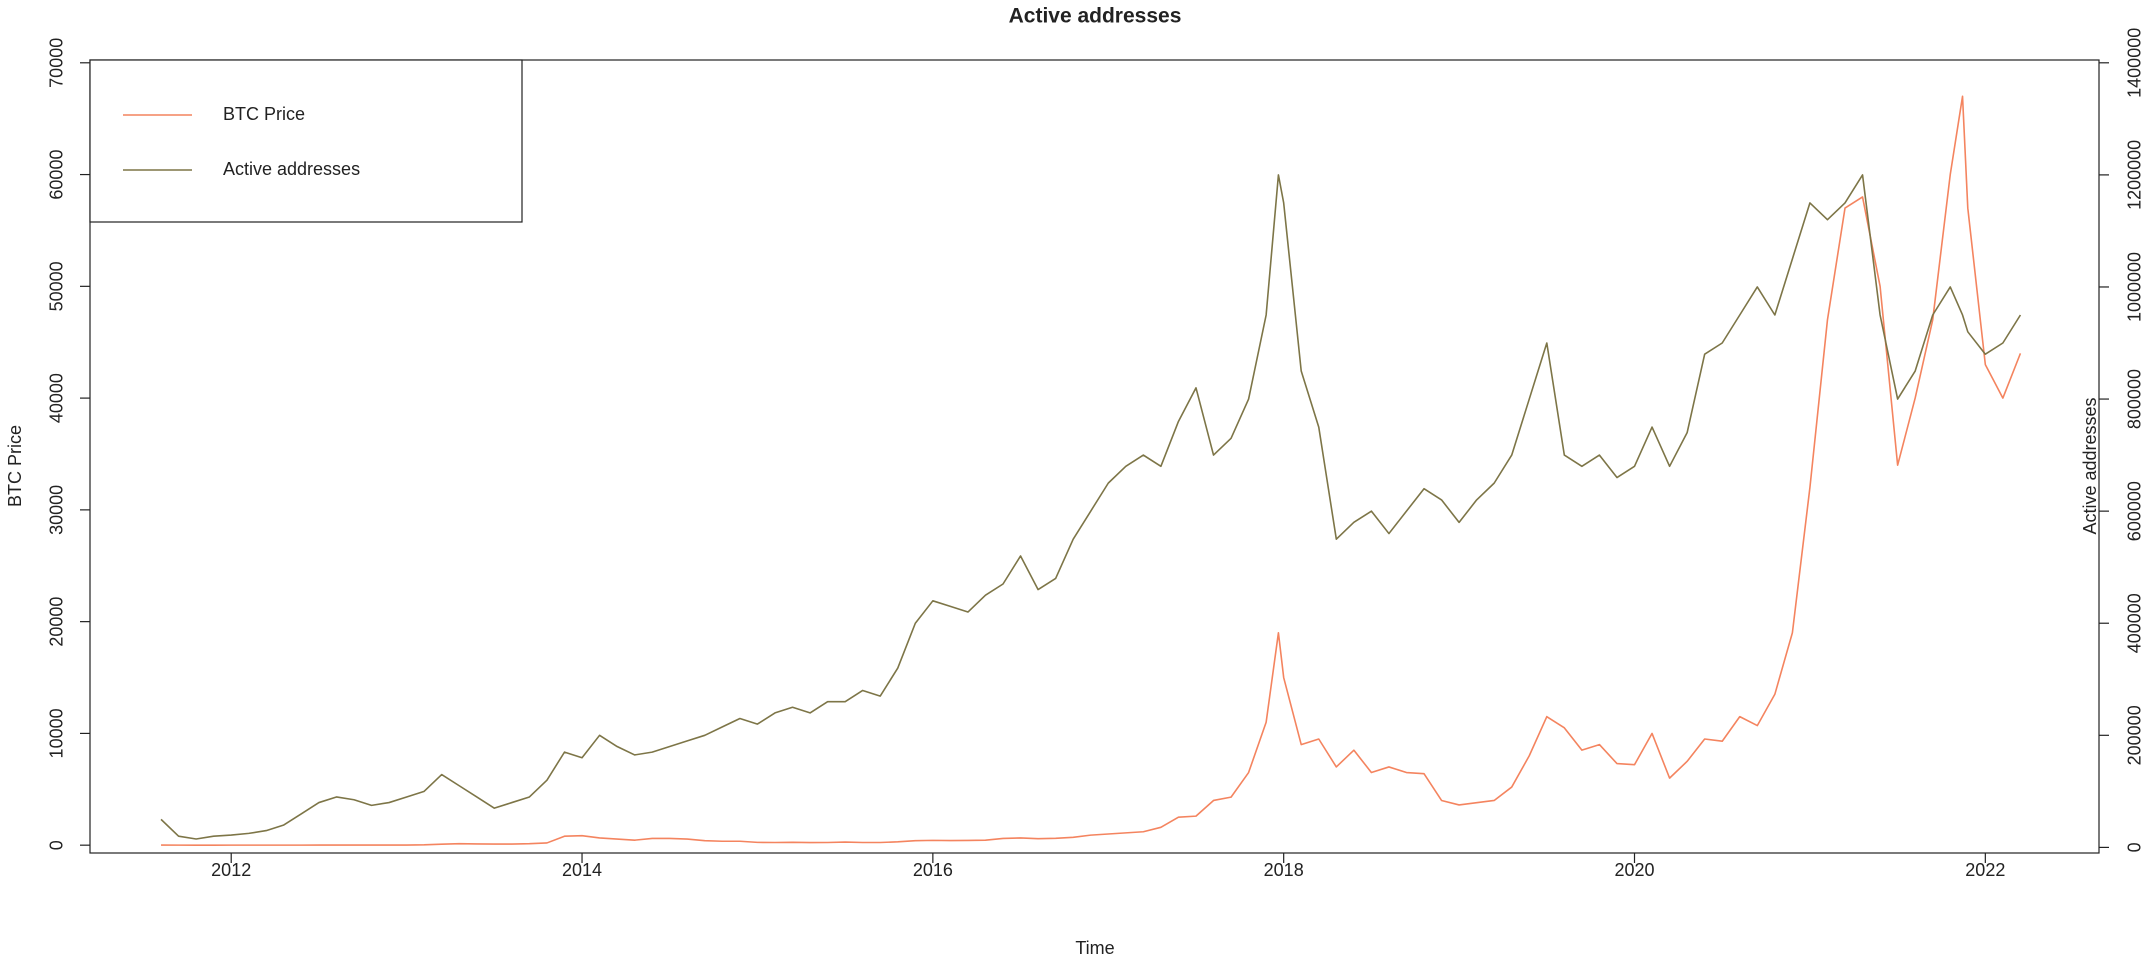 The width and height of the screenshot is (2150, 964). What do you see at coordinates (306, 141) in the screenshot?
I see `legend-box` at bounding box center [306, 141].